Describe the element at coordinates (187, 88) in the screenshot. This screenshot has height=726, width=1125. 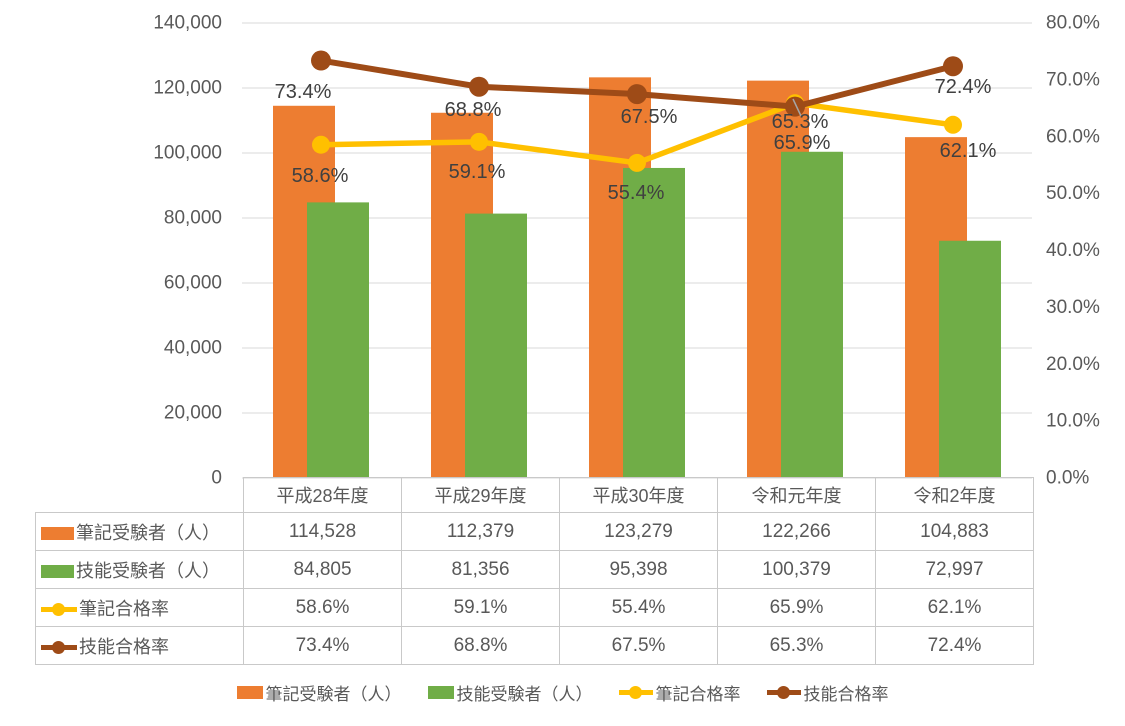
I see `y-axis-left-tick-label: 120,000` at that location.